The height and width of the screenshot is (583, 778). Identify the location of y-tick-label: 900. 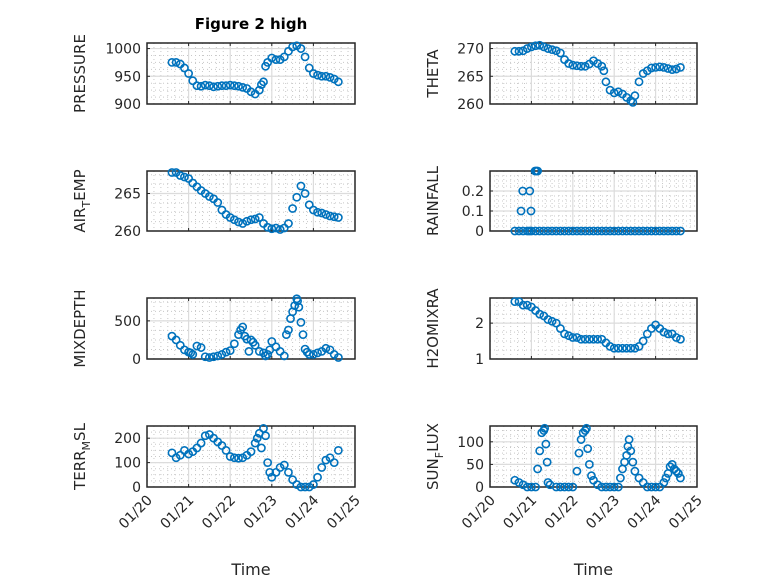
(127, 105).